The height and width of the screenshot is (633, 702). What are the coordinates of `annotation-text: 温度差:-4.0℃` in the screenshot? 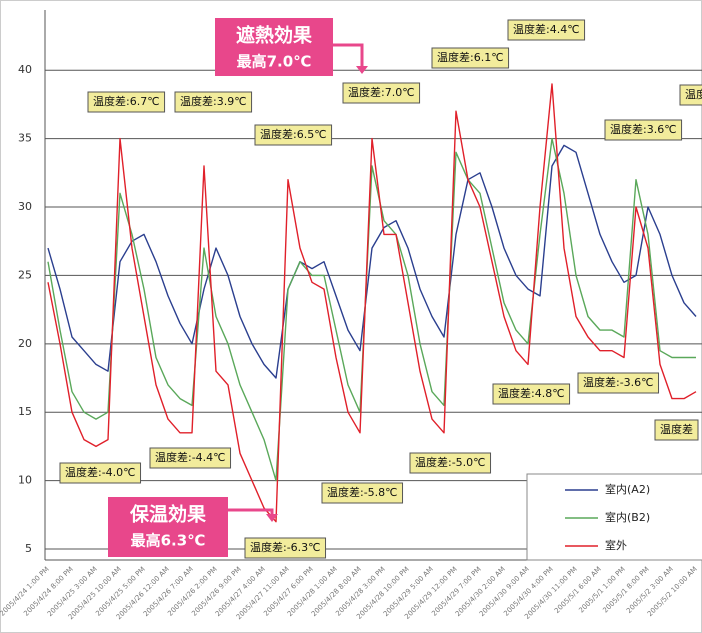 It's located at (100, 472).